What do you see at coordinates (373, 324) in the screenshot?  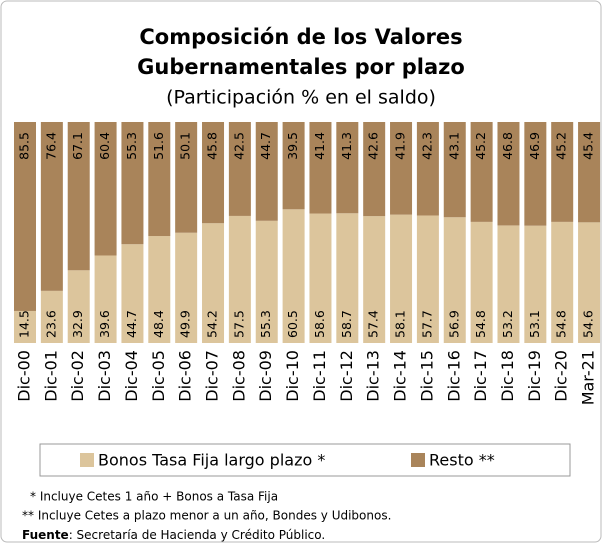 I see `value-label: 57.4` at bounding box center [373, 324].